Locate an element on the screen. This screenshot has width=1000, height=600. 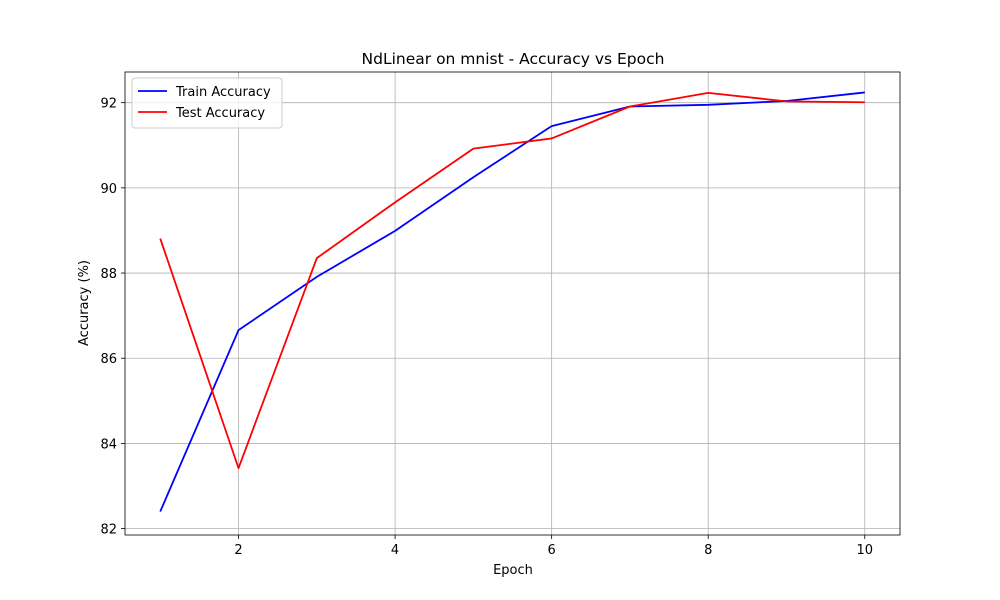
y-axis-label: Accuracy (%) is located at coordinates (84, 303).